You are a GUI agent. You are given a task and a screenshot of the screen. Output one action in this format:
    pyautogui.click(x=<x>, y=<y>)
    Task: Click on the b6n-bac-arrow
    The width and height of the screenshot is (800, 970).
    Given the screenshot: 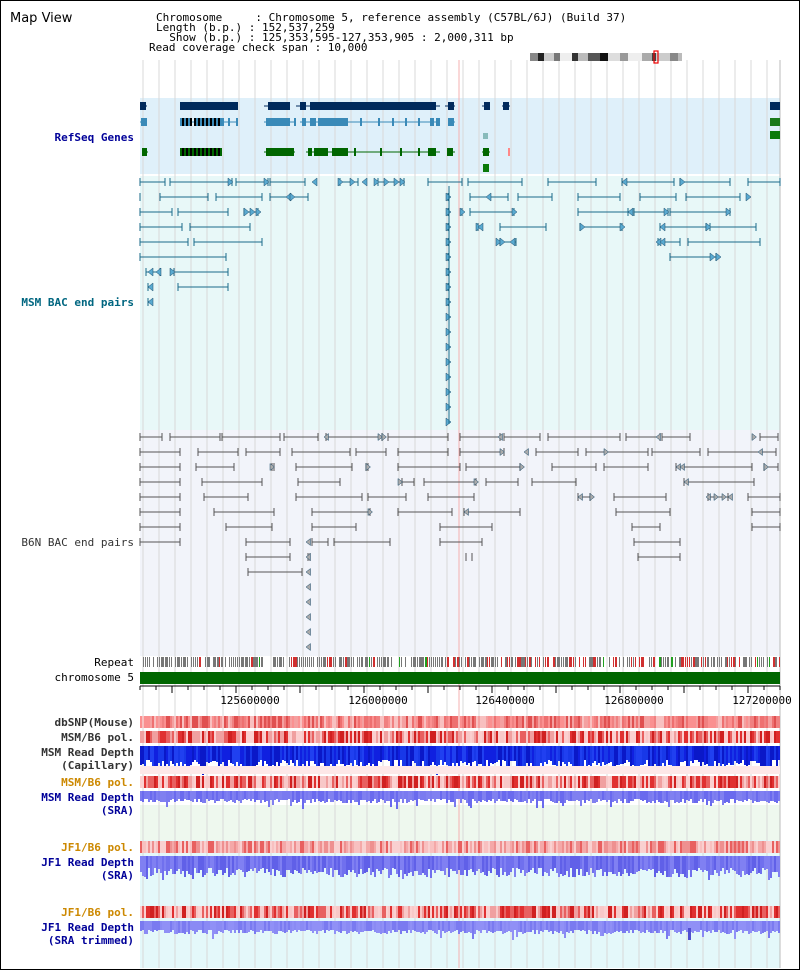 What is the action you would take?
    pyautogui.click(x=606, y=452)
    